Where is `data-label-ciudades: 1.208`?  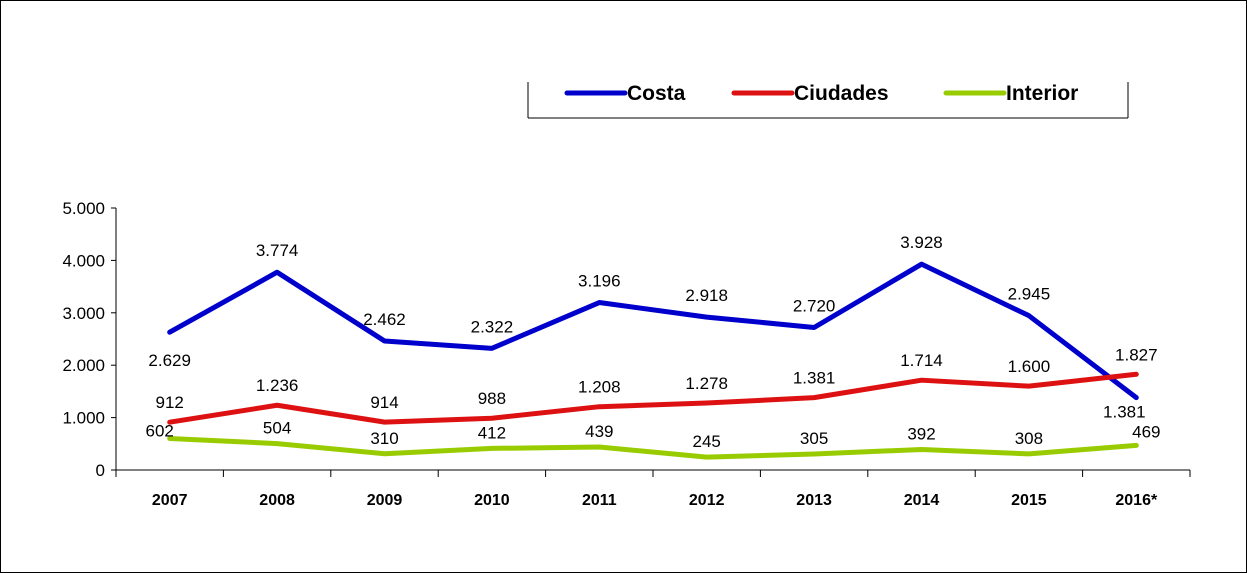 data-label-ciudades: 1.208 is located at coordinates (599, 387).